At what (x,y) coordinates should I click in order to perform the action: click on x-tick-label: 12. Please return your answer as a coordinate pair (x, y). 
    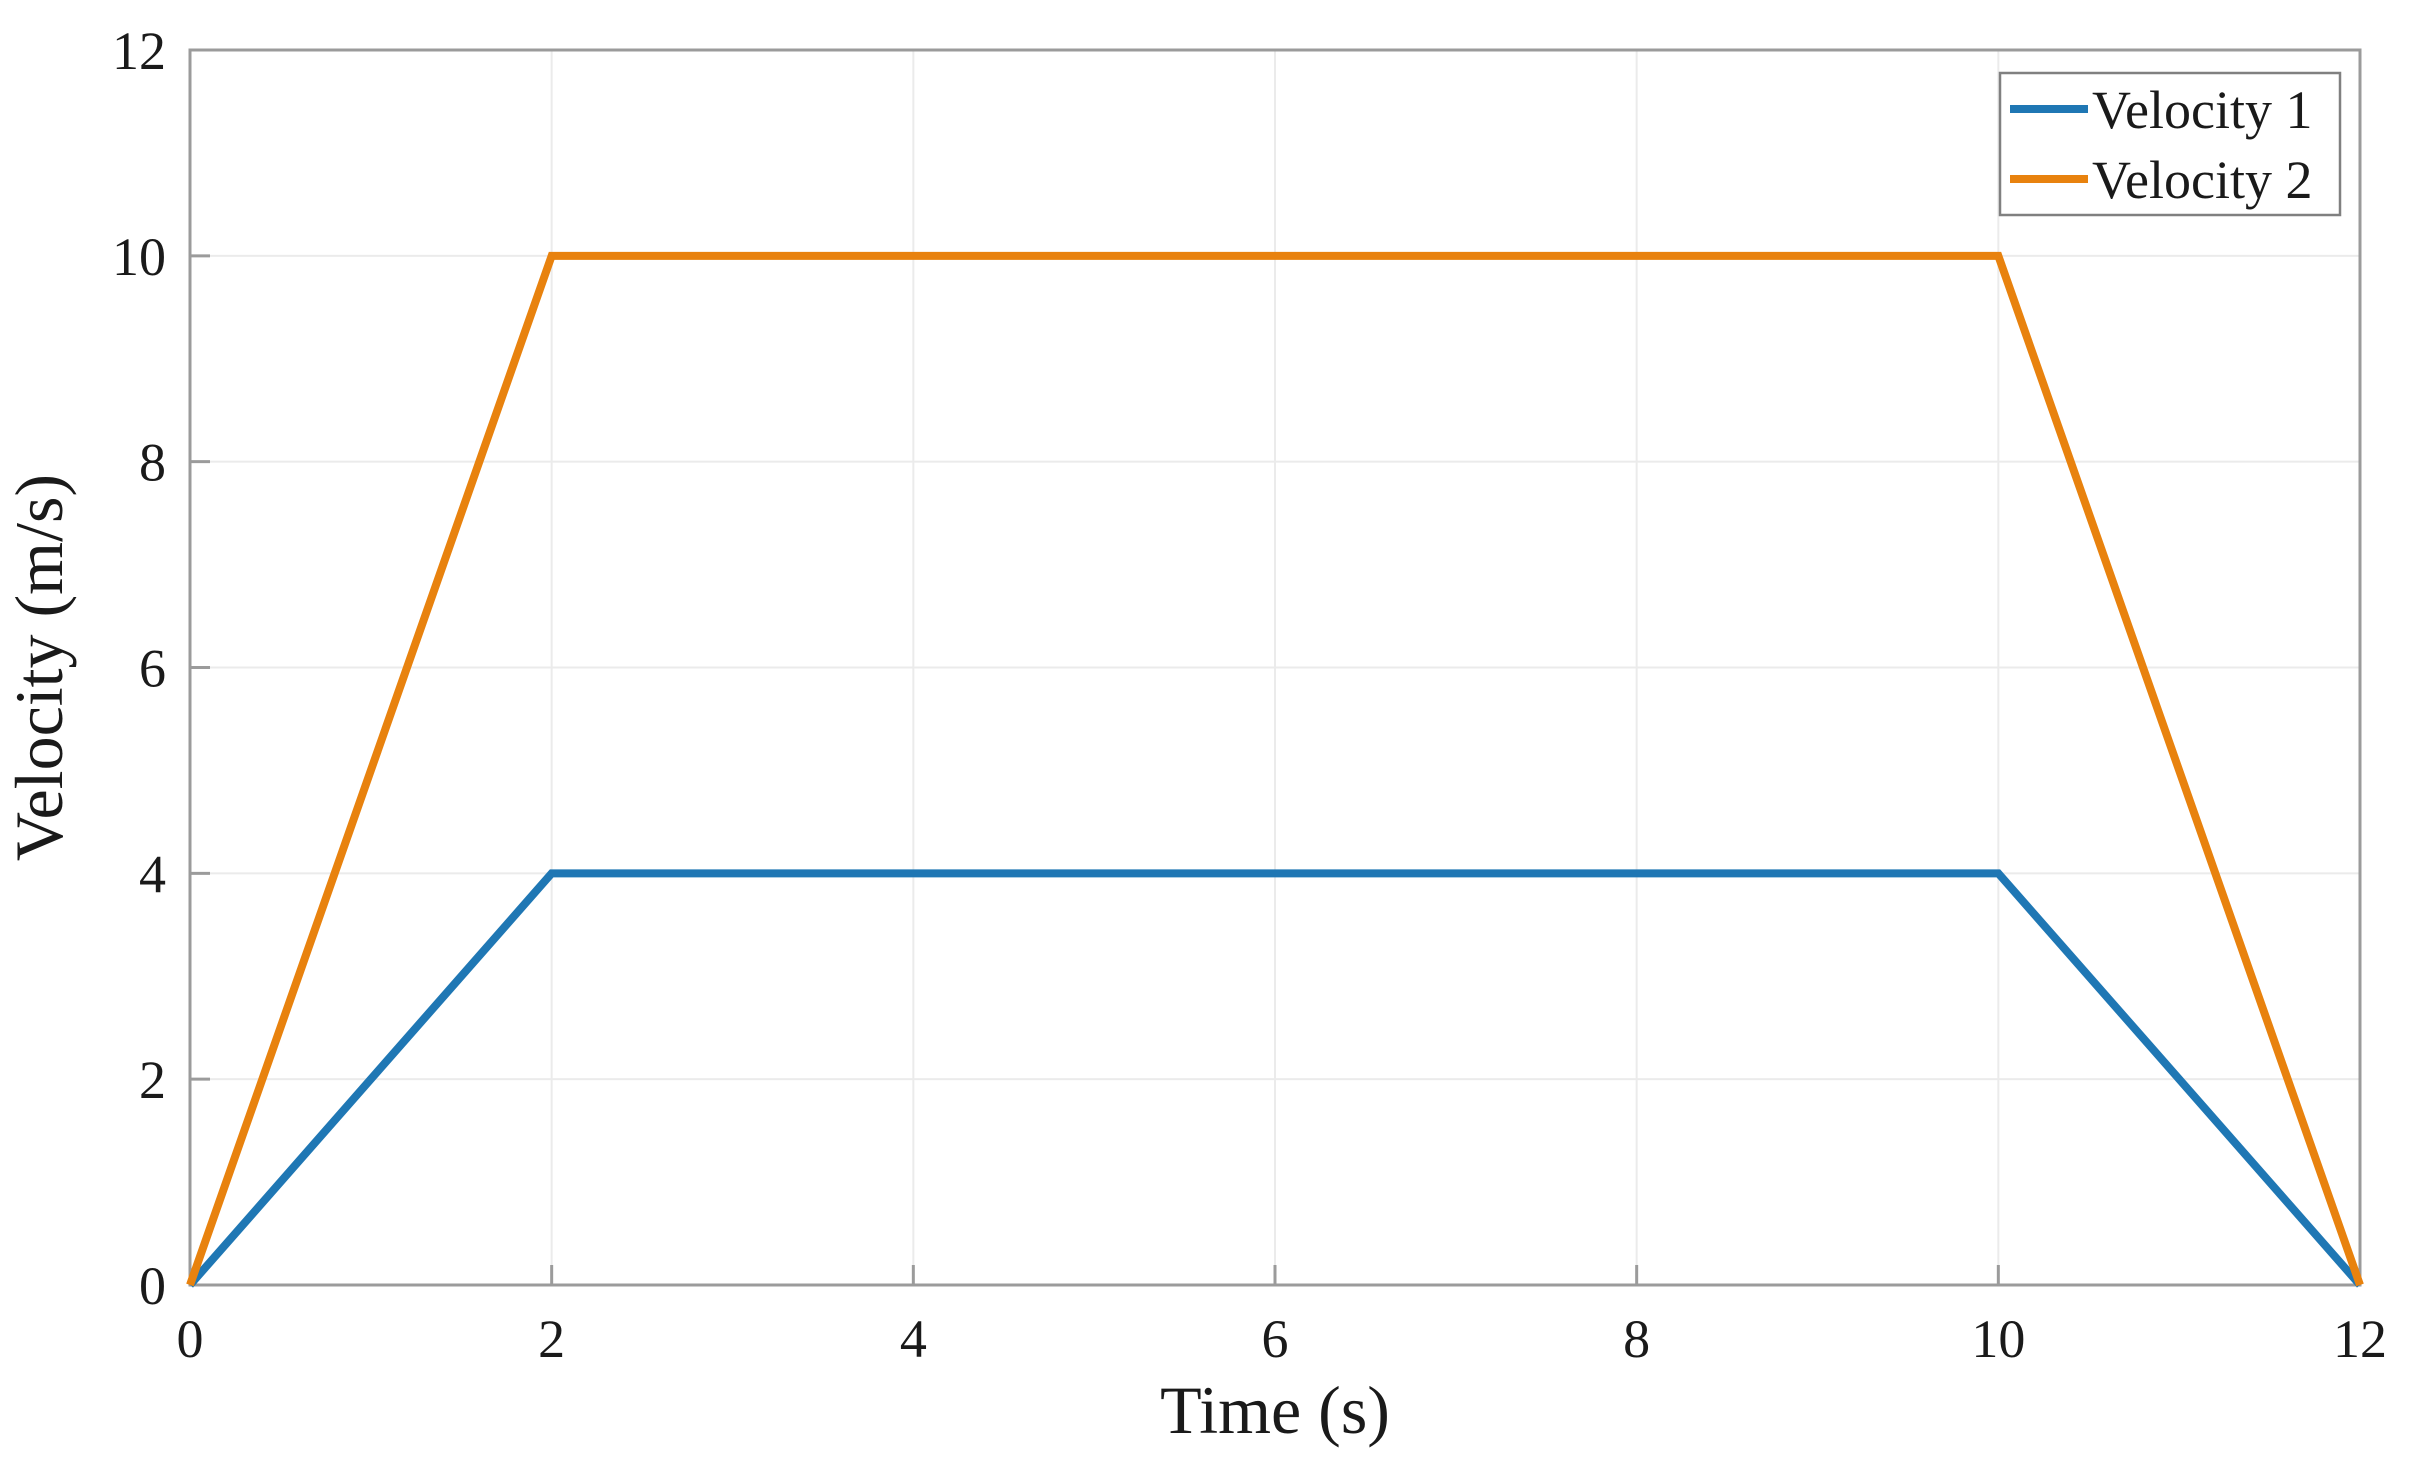
    Looking at the image, I should click on (2360, 1339).